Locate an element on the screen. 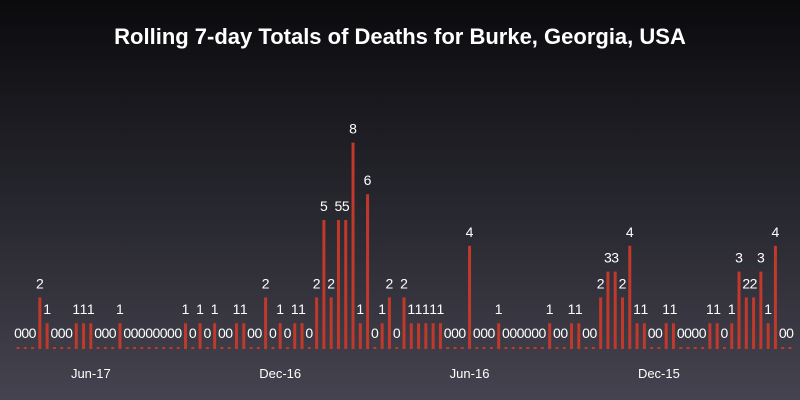 Image resolution: width=800 pixels, height=400 pixels. x-tick-label: Jun-16 is located at coordinates (470, 373).